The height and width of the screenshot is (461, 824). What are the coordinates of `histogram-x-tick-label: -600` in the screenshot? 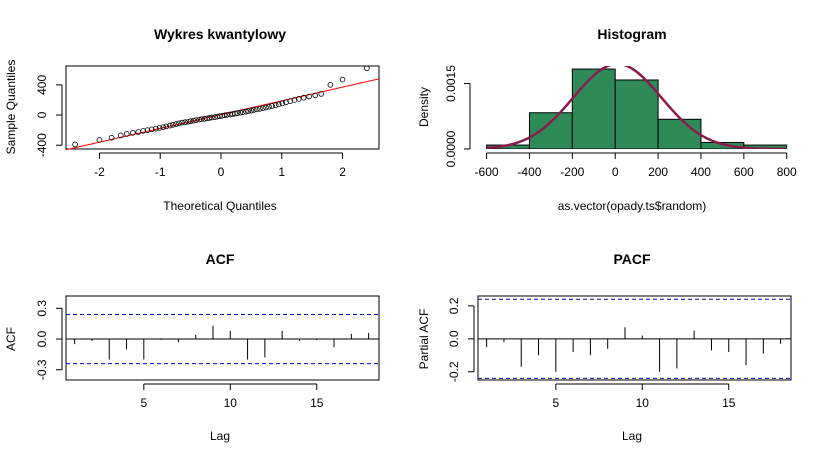 It's located at (487, 172).